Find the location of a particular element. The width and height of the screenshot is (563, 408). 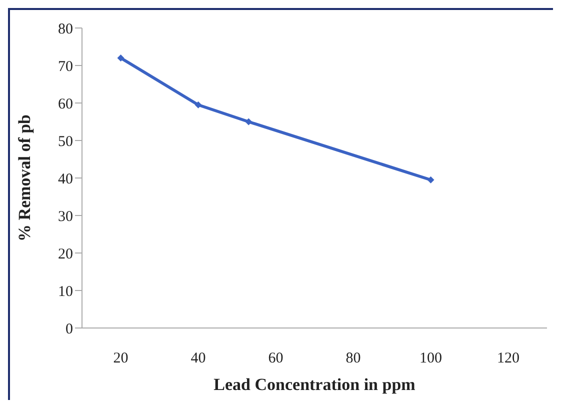

y-axis-title: % Removal of pb is located at coordinates (24, 178).